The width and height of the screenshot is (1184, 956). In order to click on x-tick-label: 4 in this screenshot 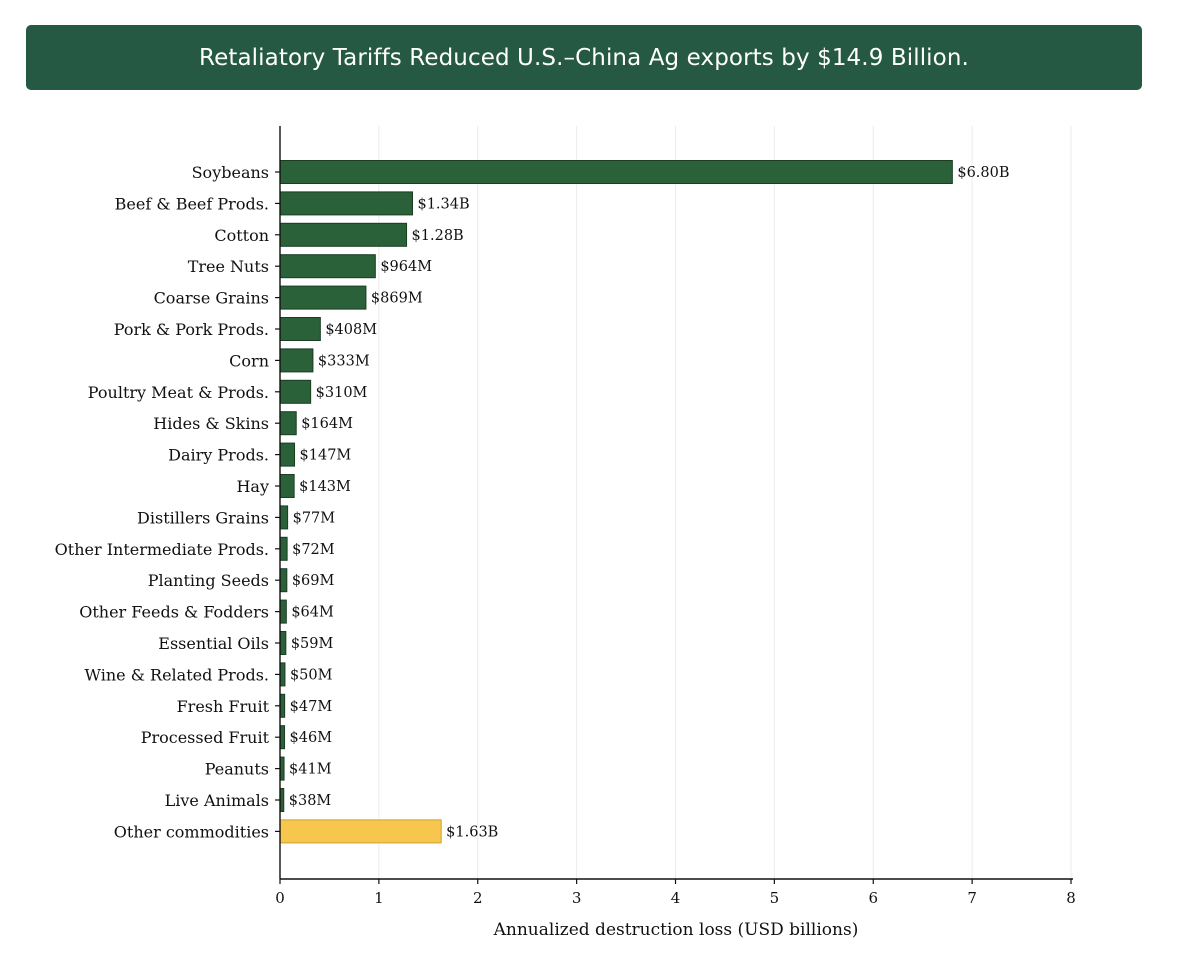, I will do `click(676, 898)`.